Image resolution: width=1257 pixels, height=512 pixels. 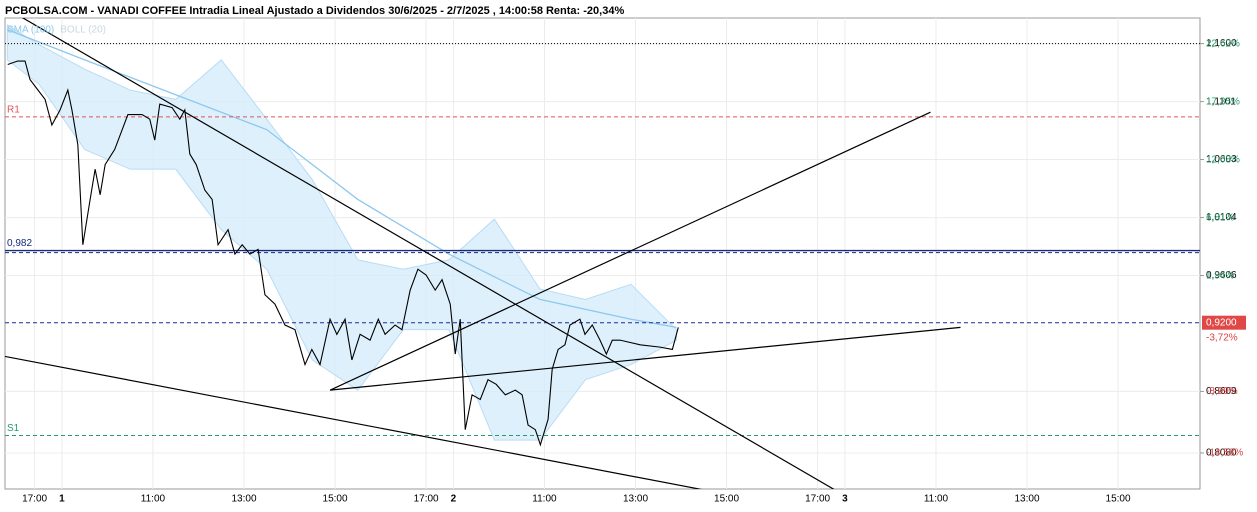 I want to click on y-tick-label: 1,1101, so click(x=1221, y=101).